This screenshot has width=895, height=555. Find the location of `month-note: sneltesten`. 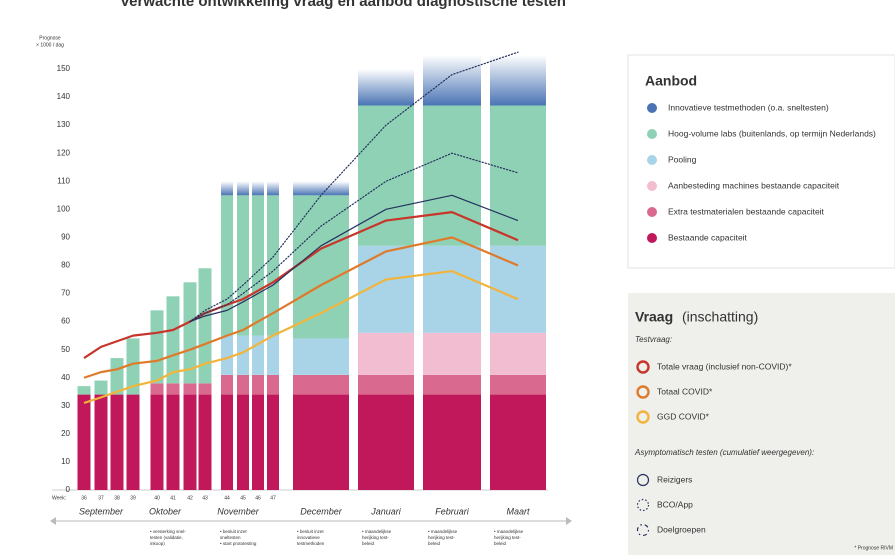

month-note: sneltesten is located at coordinates (230, 537).